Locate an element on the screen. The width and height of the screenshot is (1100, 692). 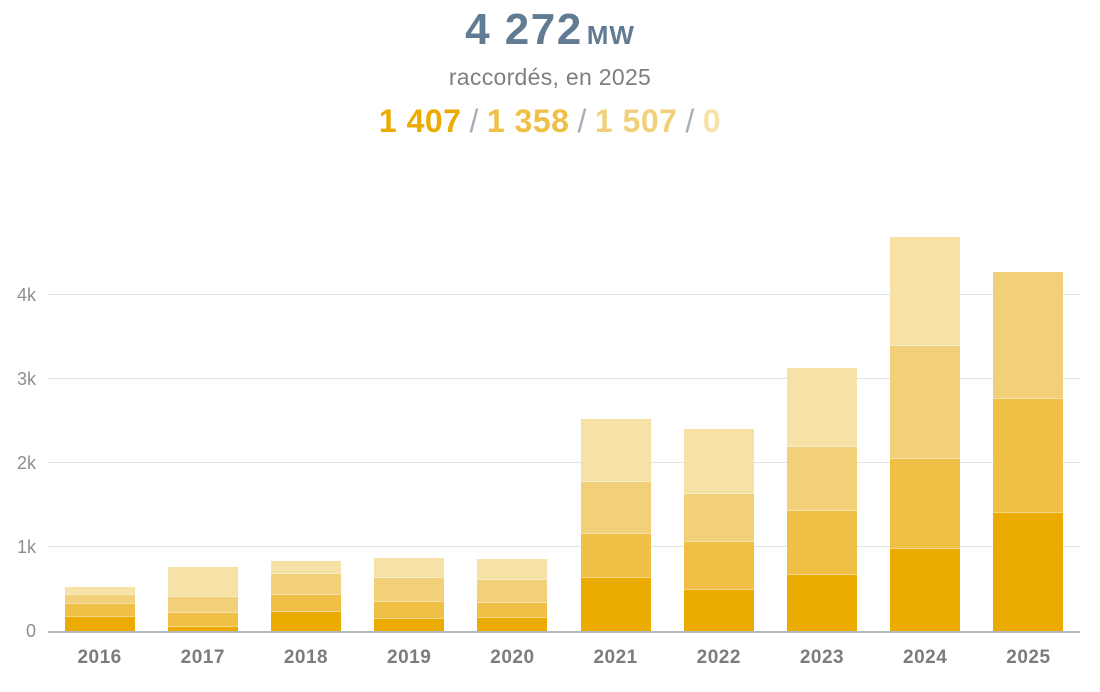
bar-2017-segment-2-medium is located at coordinates (202, 619).